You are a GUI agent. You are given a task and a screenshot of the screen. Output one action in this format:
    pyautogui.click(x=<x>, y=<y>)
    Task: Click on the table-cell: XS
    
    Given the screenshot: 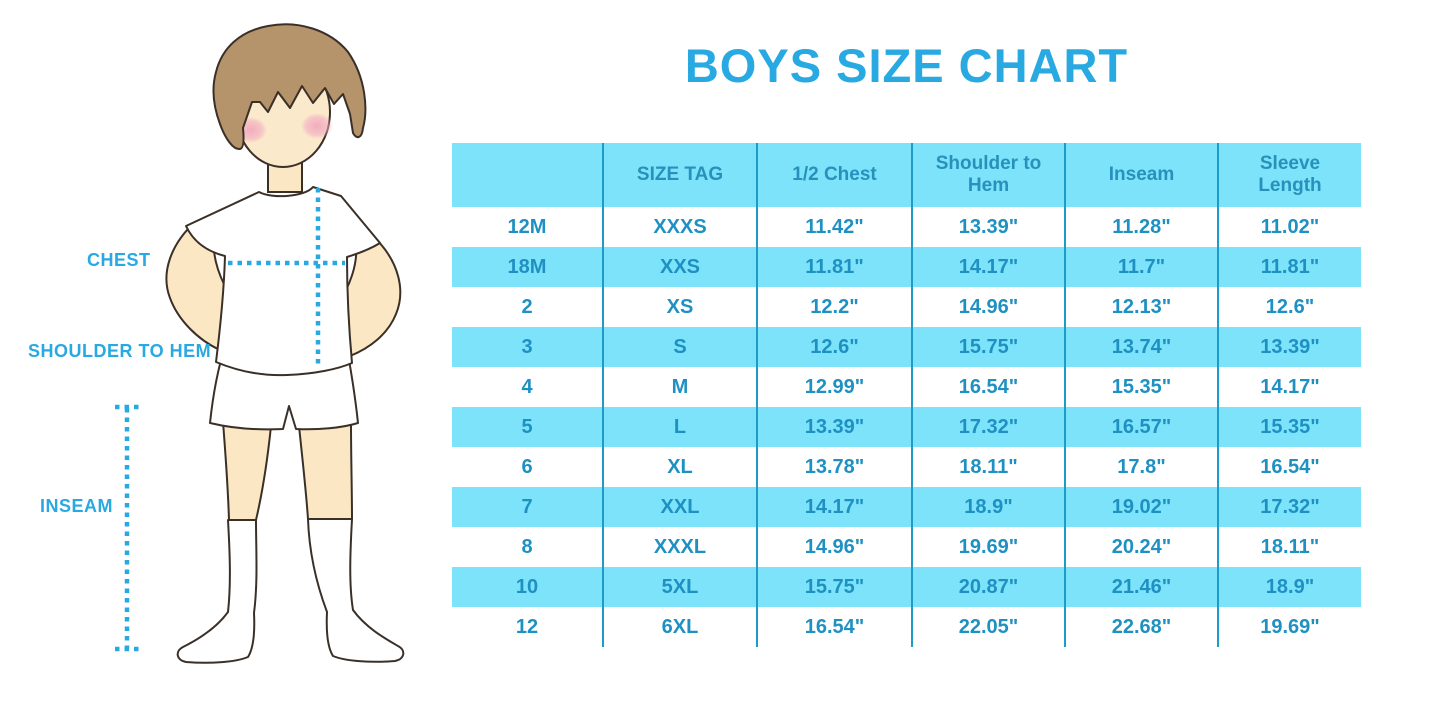 What is the action you would take?
    pyautogui.click(x=679, y=307)
    